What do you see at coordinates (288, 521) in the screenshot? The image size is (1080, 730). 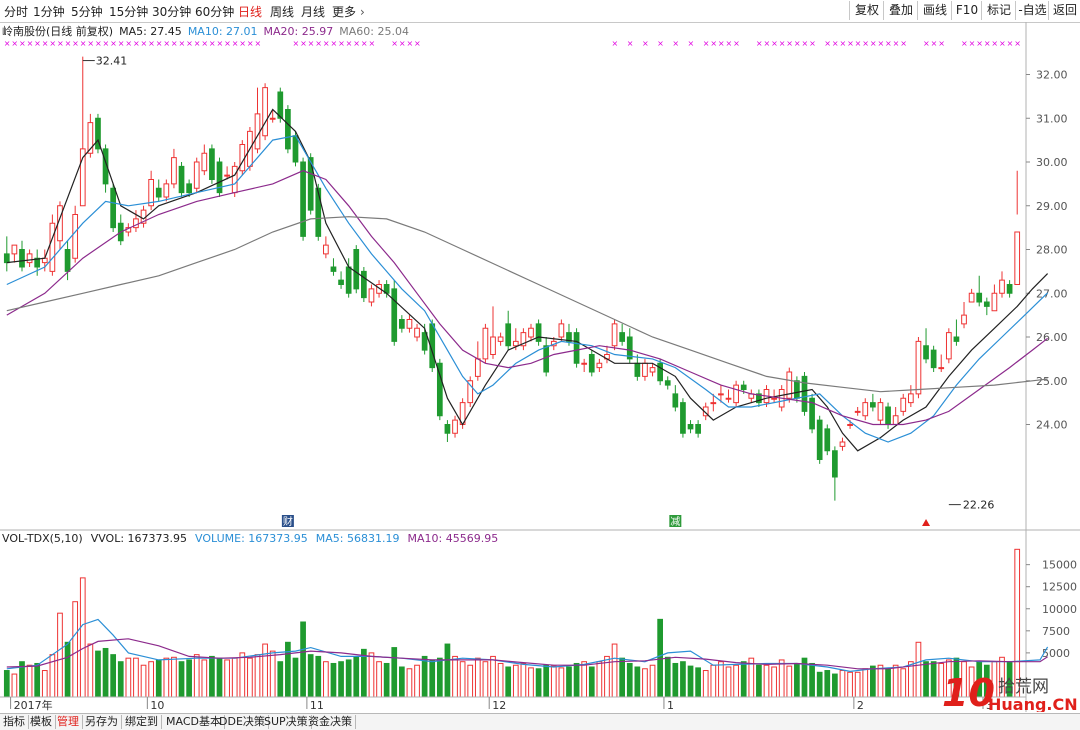 I see `event-marker-label: 财` at bounding box center [288, 521].